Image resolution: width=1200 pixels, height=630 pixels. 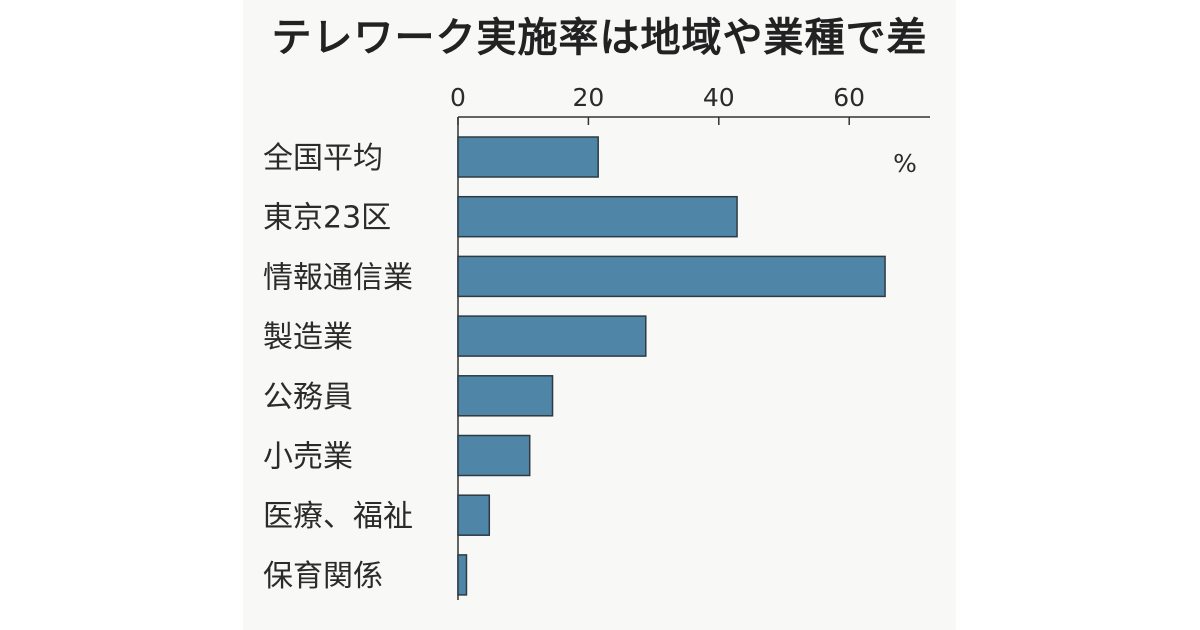 I want to click on unit-label: %, so click(x=905, y=163).